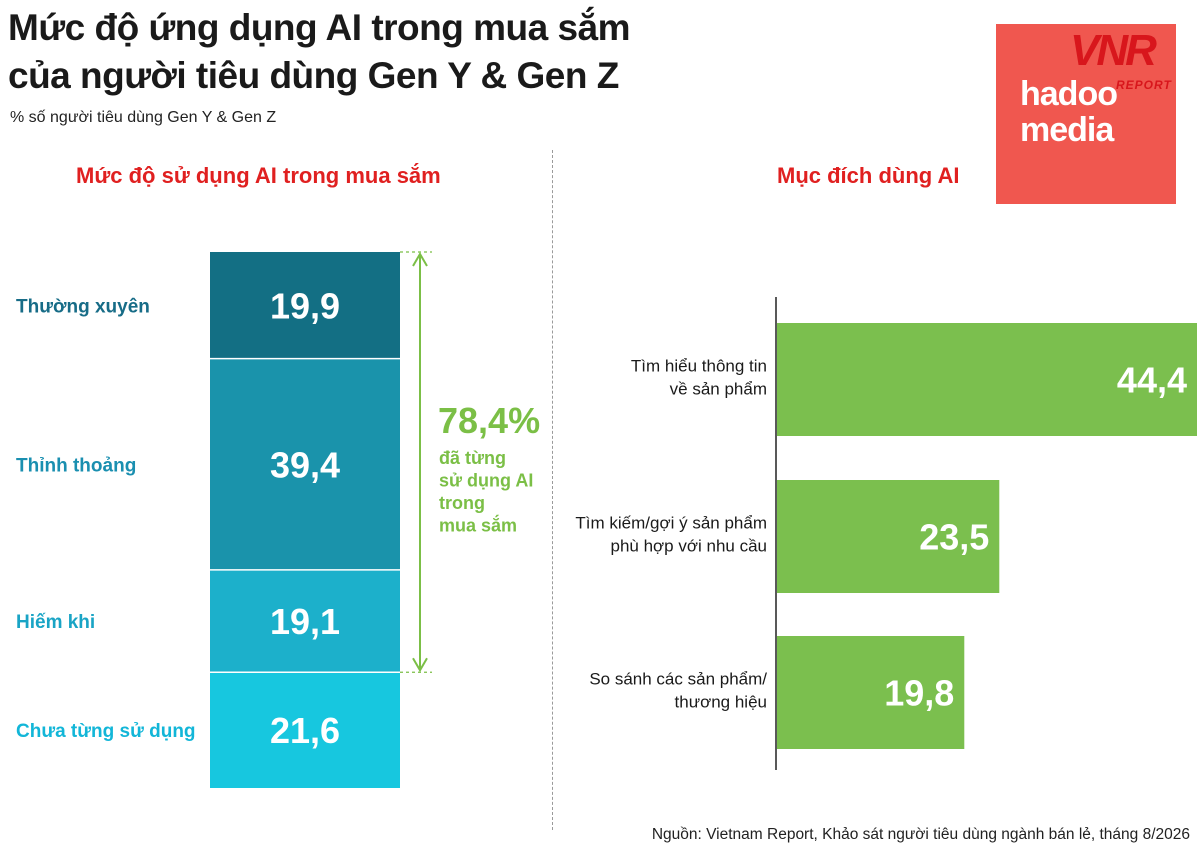 The width and height of the screenshot is (1200, 849). I want to click on category-label: Hiếm khi, so click(55, 622).